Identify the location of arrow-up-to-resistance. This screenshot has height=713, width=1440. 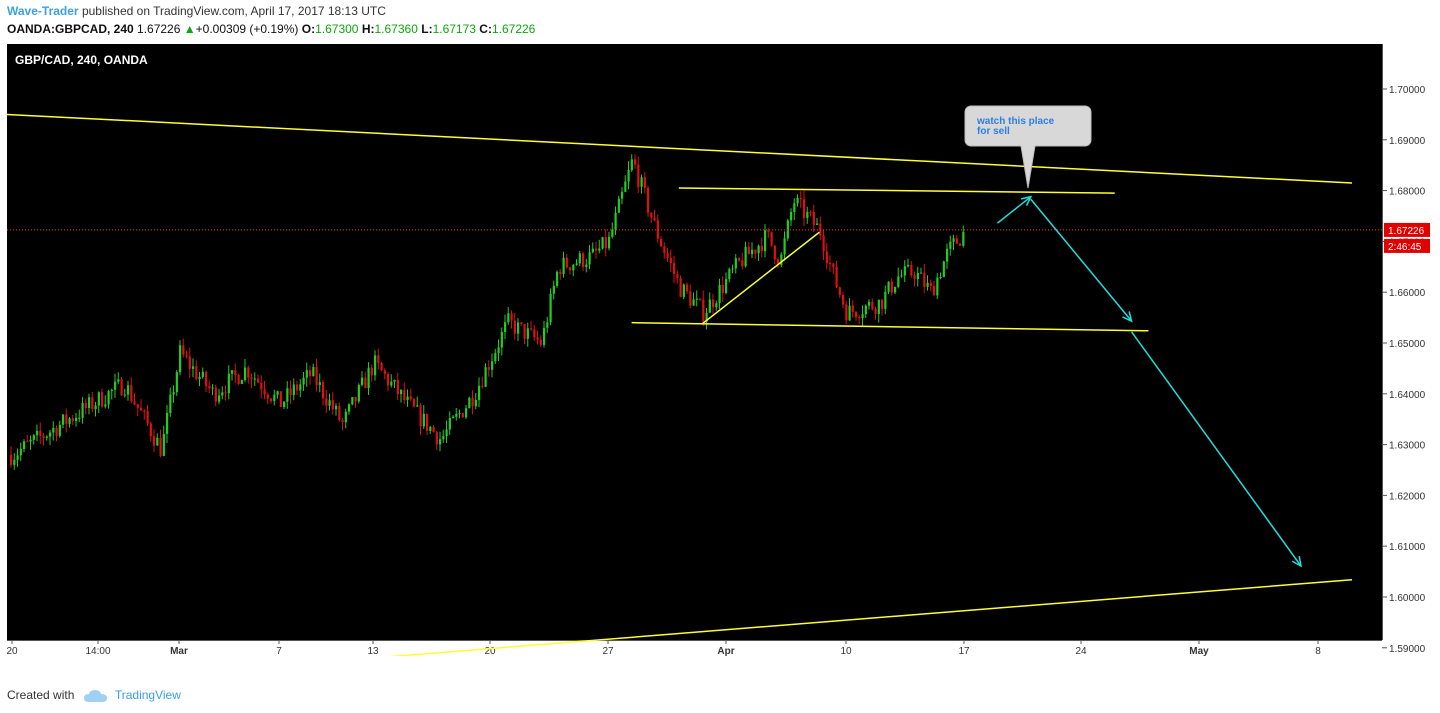
(1014, 209).